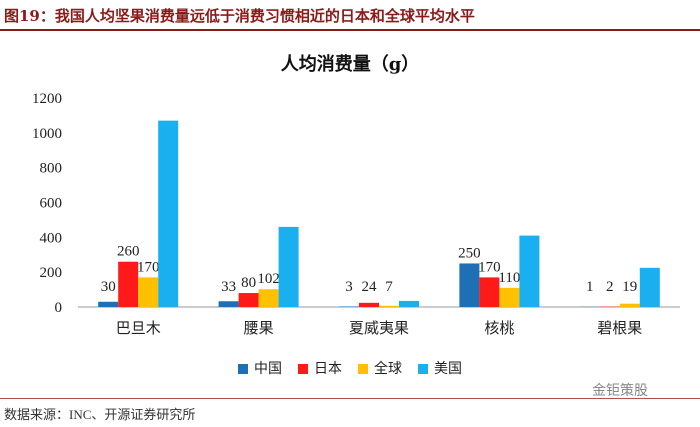 This screenshot has width=700, height=427. What do you see at coordinates (47, 99) in the screenshot?
I see `y-tick-label: 1200` at bounding box center [47, 99].